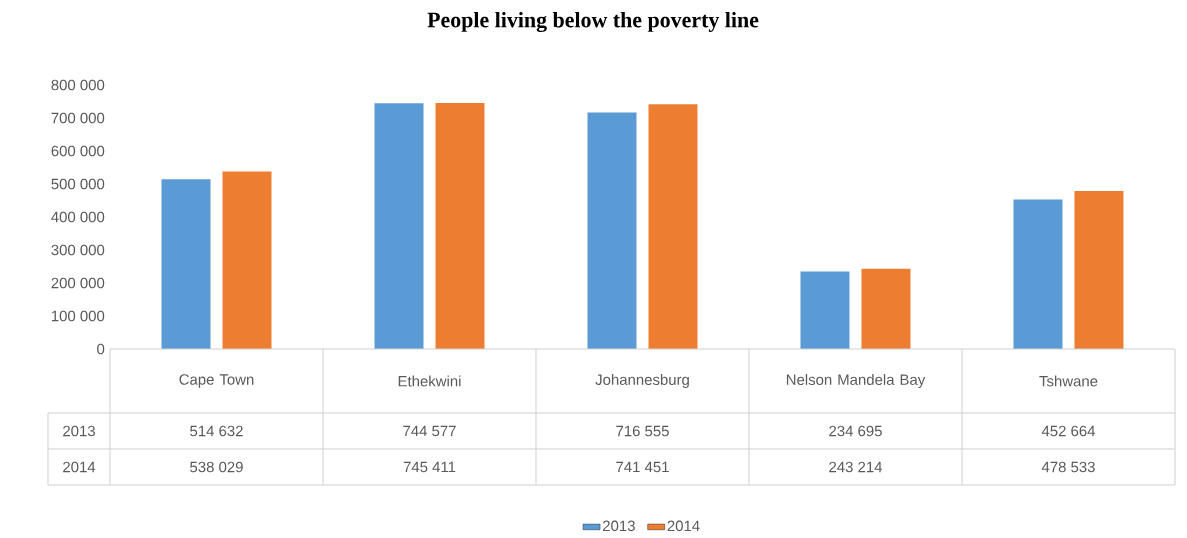 This screenshot has height=538, width=1187. Describe the element at coordinates (101, 349) in the screenshot. I see `y-tick-label: 0` at that location.